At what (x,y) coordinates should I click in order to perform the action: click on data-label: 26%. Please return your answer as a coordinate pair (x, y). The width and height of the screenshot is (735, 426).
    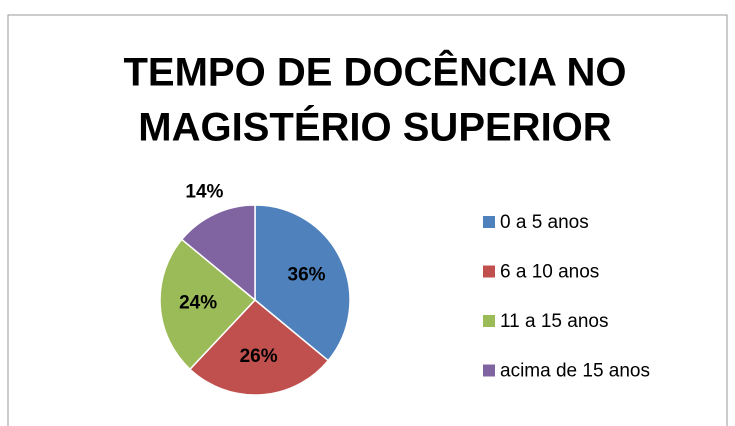
    Looking at the image, I should click on (259, 356).